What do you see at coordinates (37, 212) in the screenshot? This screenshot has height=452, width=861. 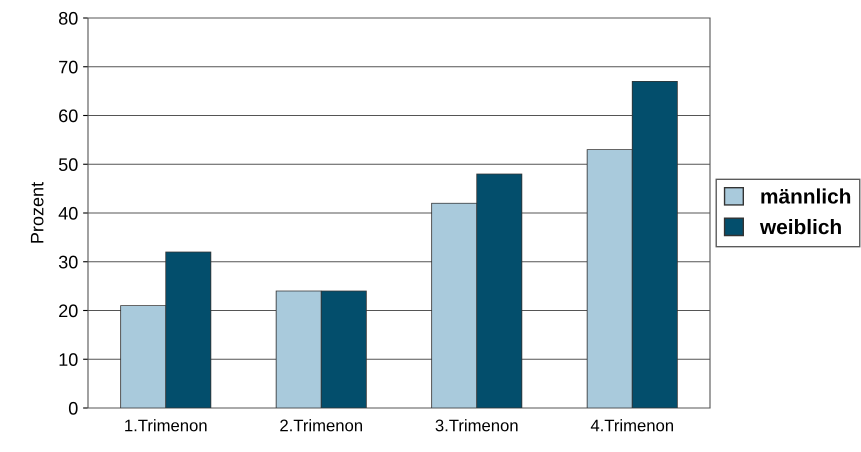 I see `y-axis-title: Prozent` at bounding box center [37, 212].